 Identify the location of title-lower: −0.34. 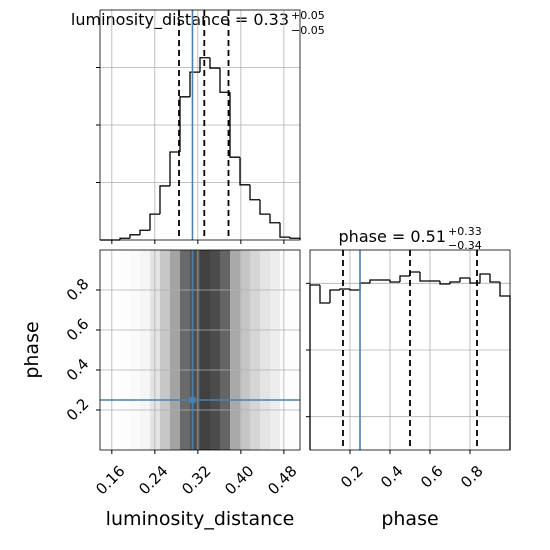
(465, 245).